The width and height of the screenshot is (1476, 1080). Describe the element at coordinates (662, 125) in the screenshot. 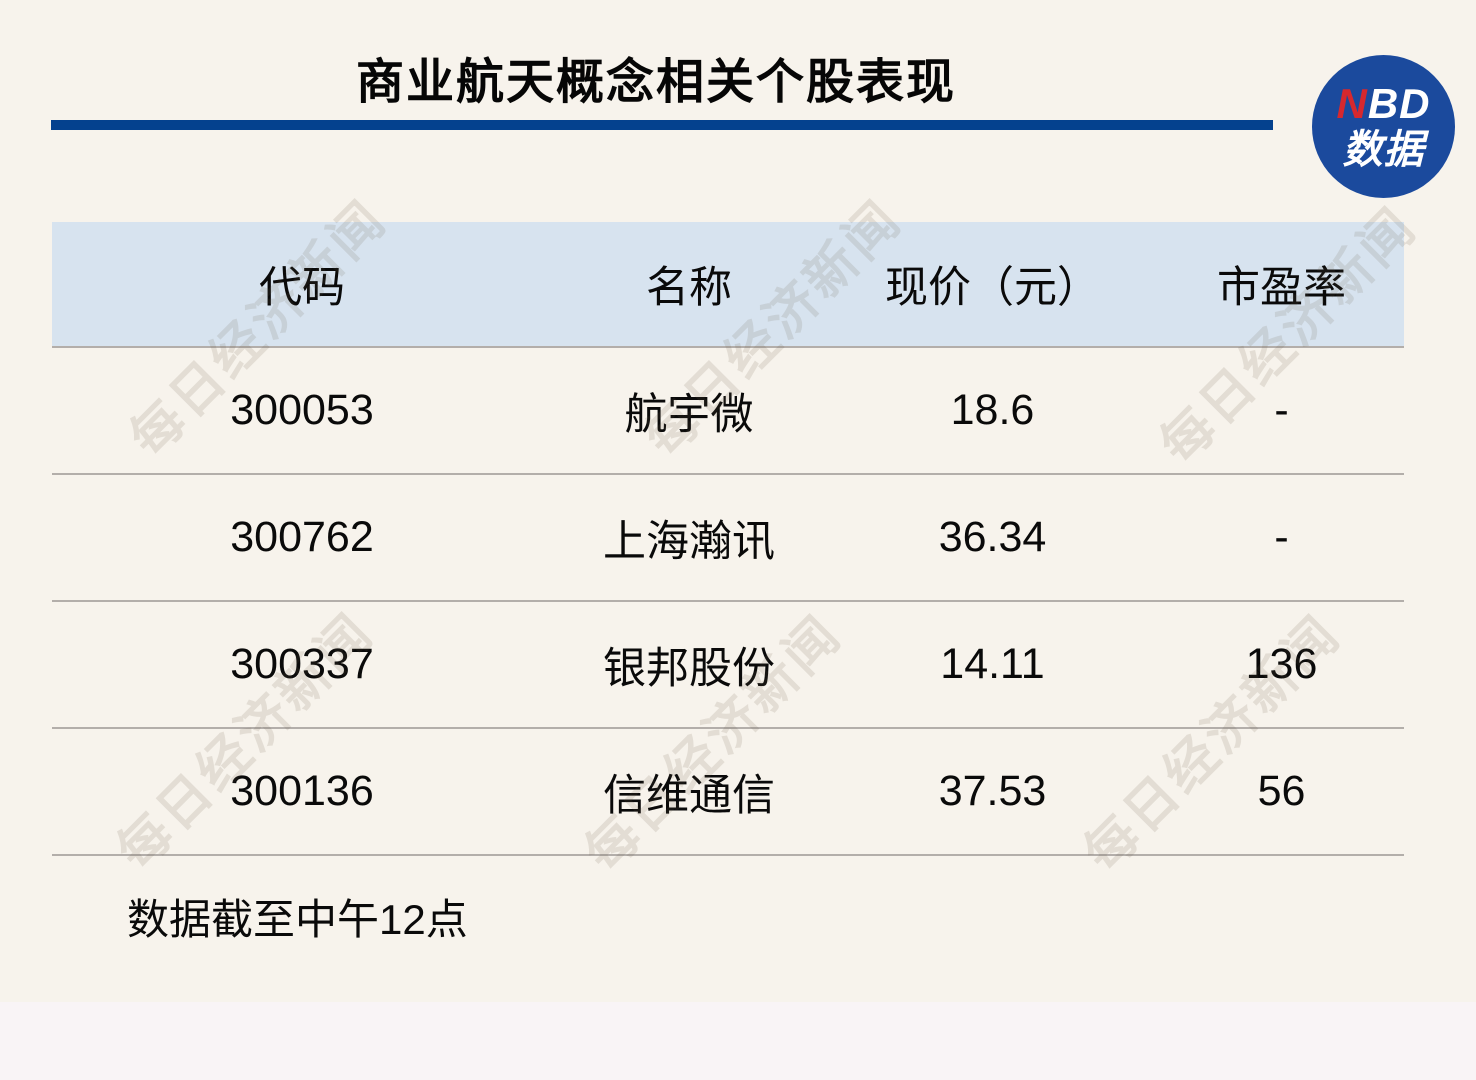

I see `title-underline` at that location.